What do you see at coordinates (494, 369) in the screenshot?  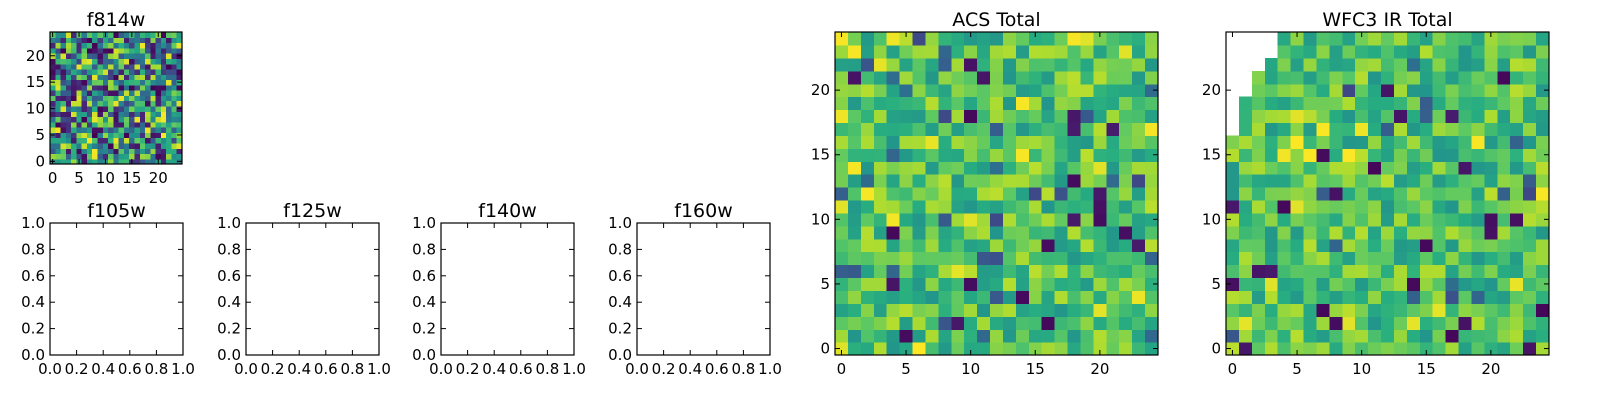 I see `f140w-xtick-label: 0.4` at bounding box center [494, 369].